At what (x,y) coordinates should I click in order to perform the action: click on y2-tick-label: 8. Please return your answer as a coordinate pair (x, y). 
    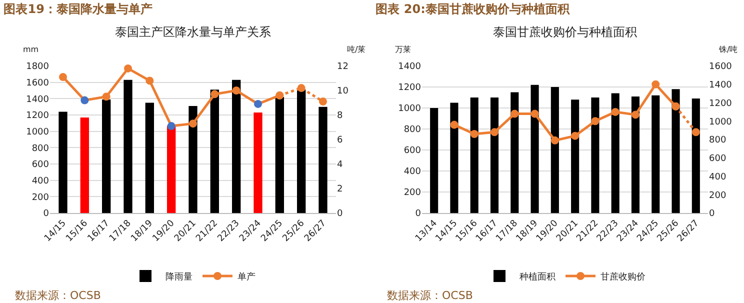
    Looking at the image, I should click on (340, 116).